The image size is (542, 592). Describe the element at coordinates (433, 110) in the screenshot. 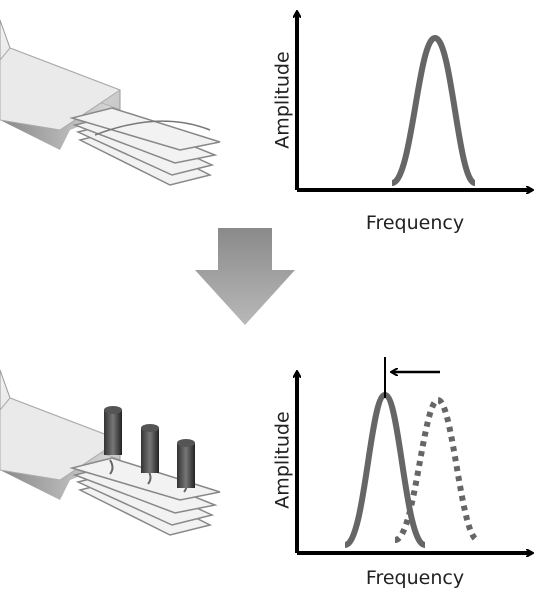

I see `resonance-peak` at that location.